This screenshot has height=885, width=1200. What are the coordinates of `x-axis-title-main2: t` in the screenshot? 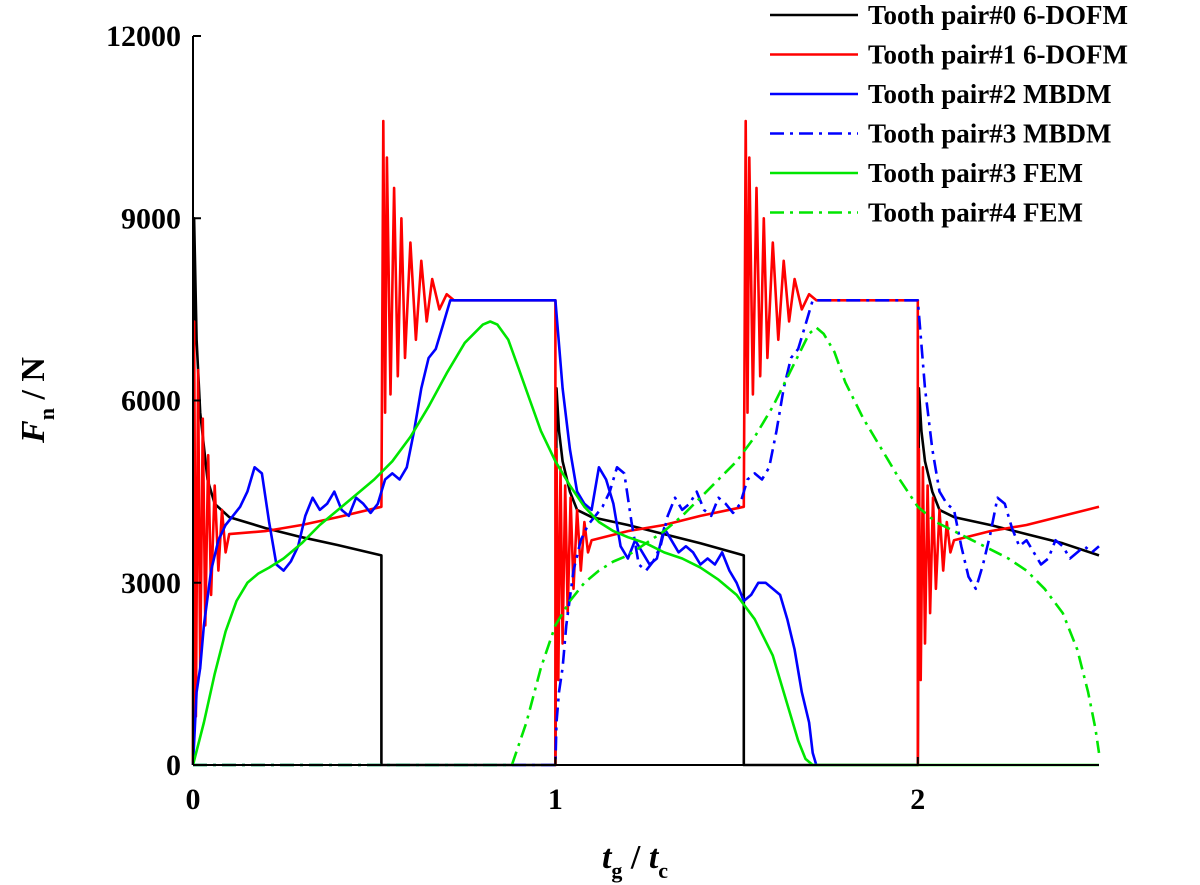 It's located at (654, 857).